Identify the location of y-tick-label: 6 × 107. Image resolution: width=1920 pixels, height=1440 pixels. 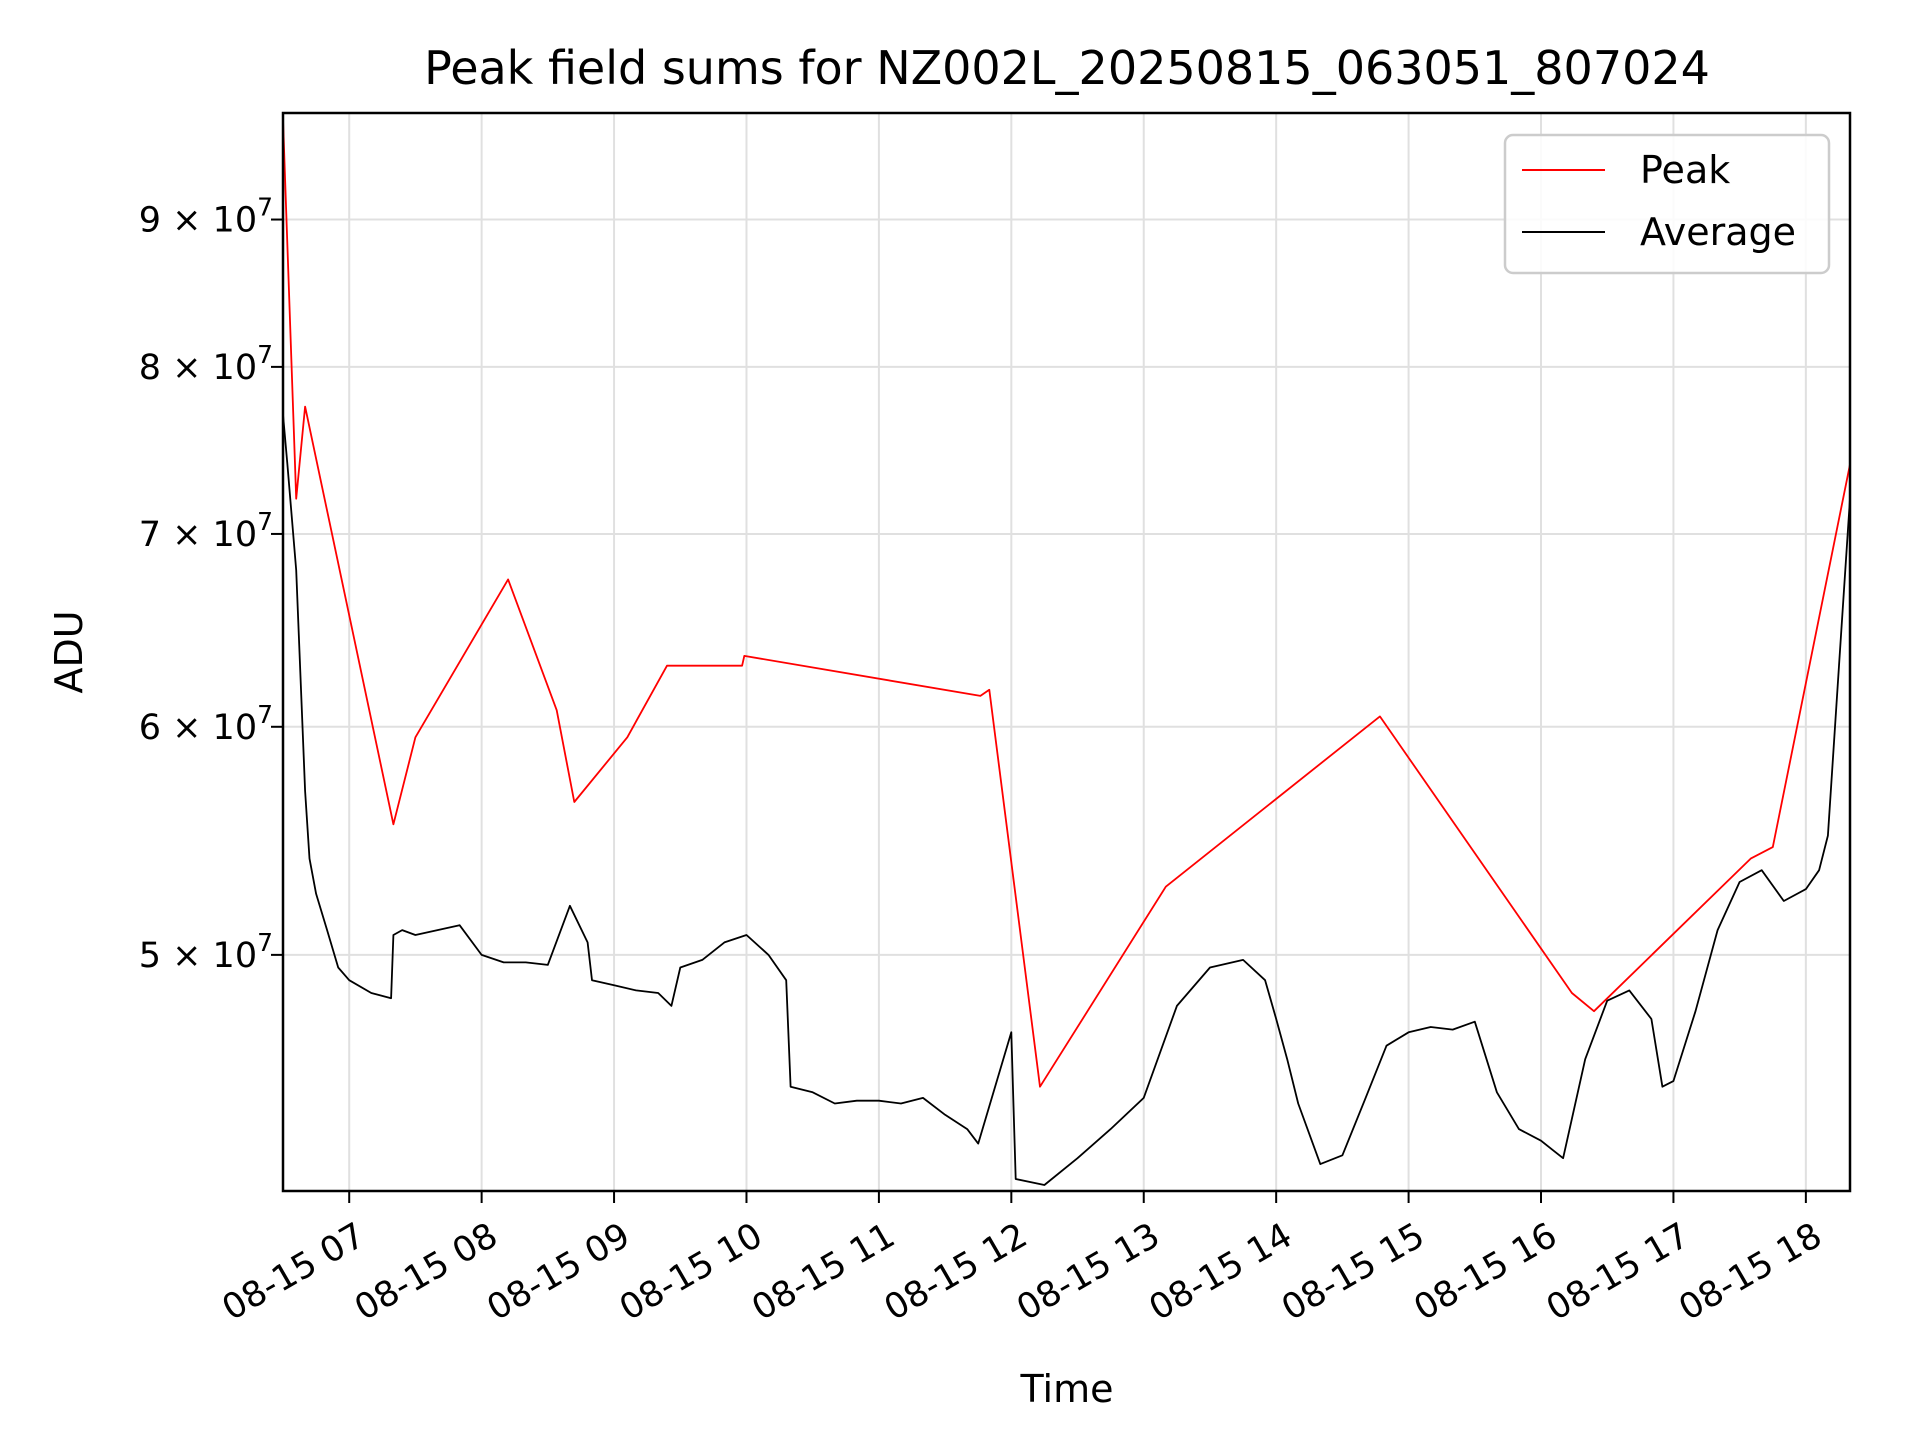
(206, 724).